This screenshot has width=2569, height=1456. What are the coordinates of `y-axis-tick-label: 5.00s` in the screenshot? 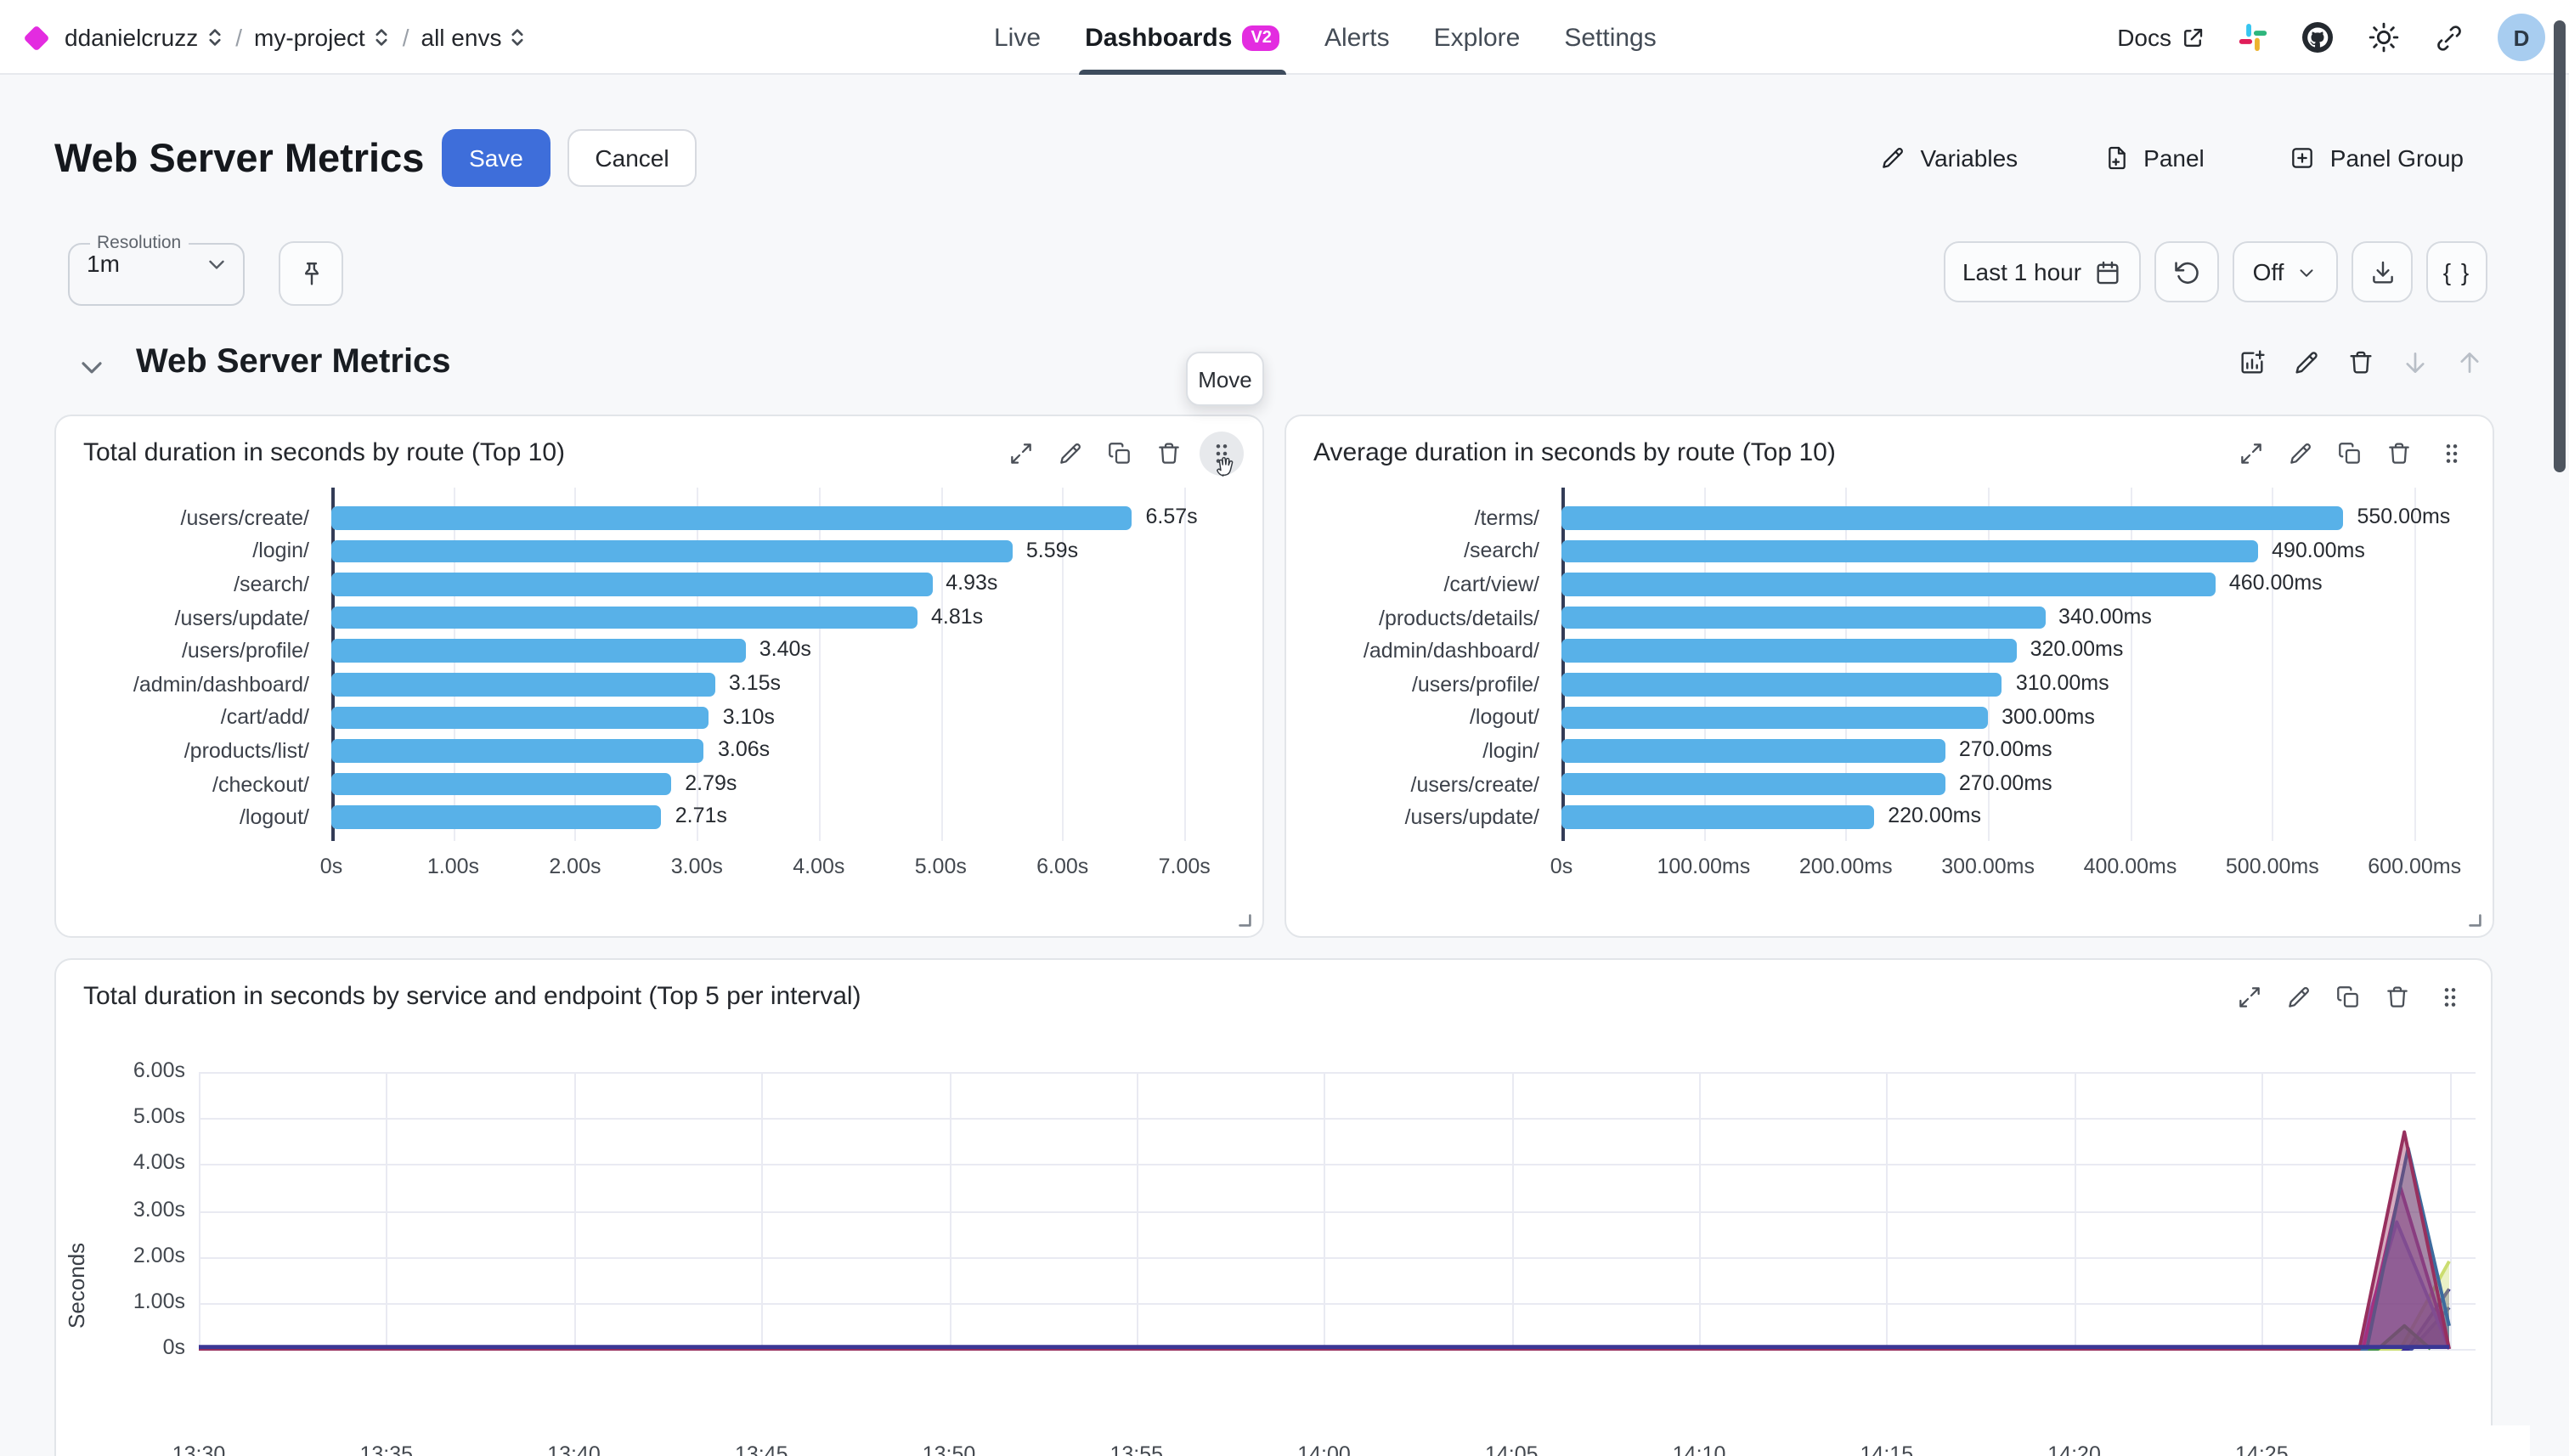 It's located at (159, 1116).